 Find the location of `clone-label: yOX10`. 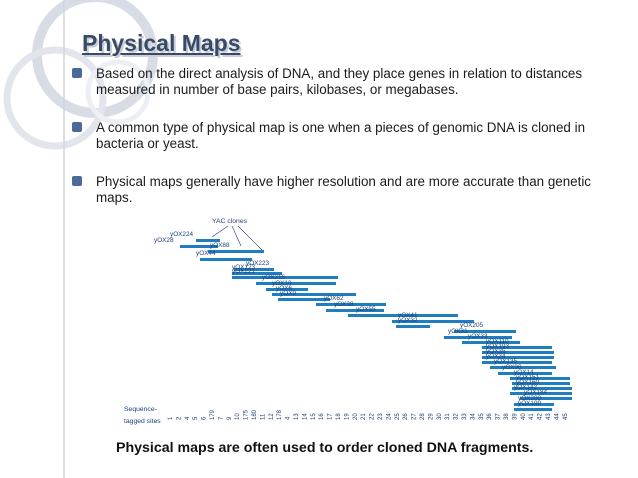

clone-label: yOX10 is located at coordinates (282, 283).